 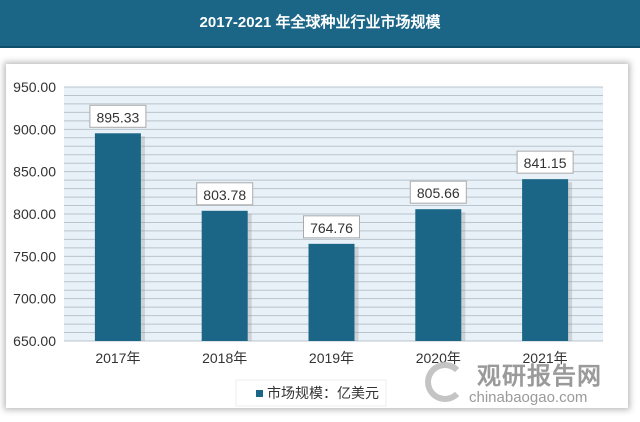 I want to click on x-tick-label: 2018年, so click(x=224, y=358).